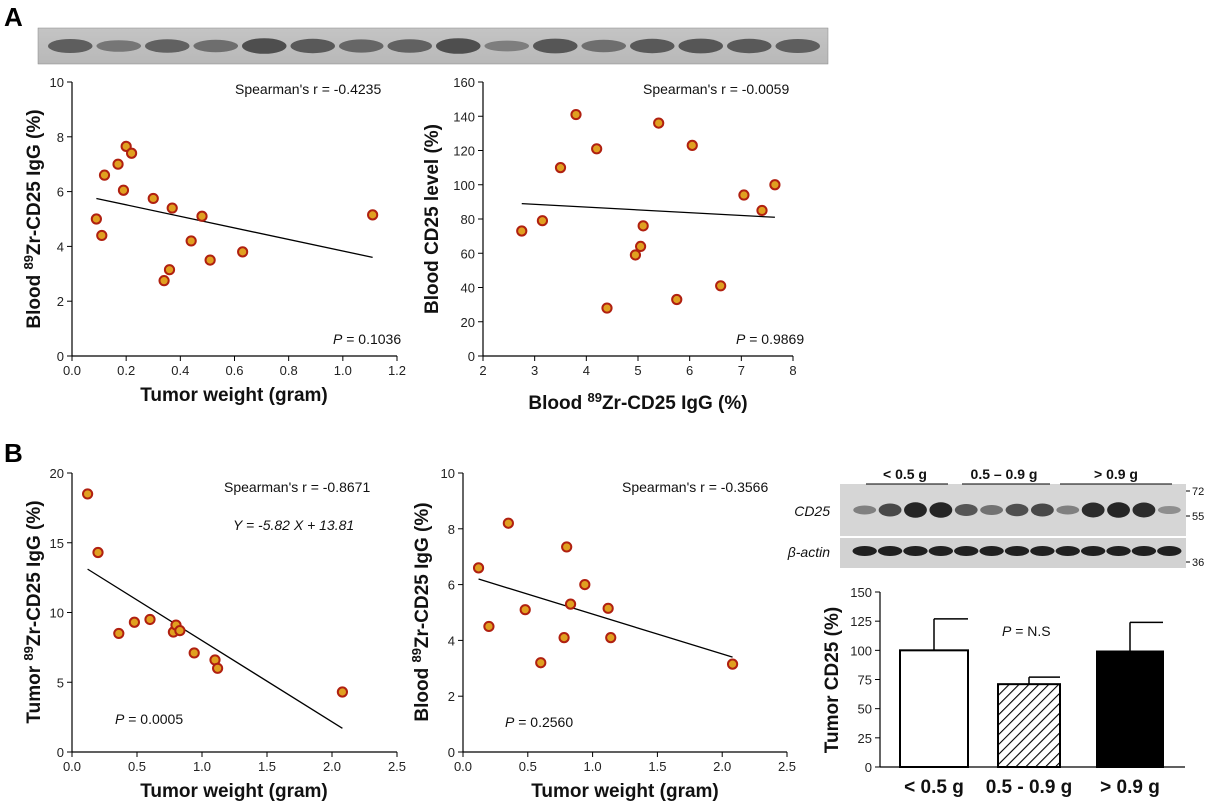  Describe the element at coordinates (432, 219) in the screenshot. I see `y-axis-title: Blood CD25 level (%)` at that location.